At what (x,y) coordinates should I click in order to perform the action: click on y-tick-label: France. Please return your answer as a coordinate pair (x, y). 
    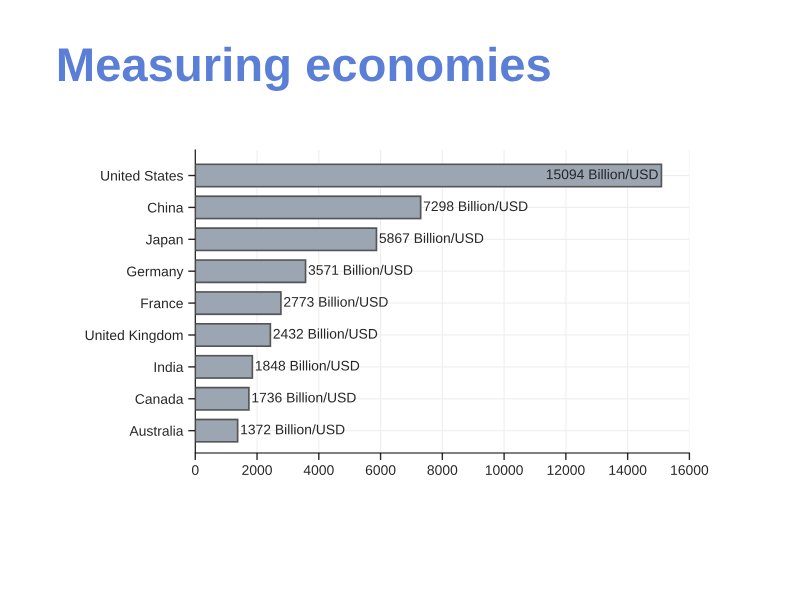
    Looking at the image, I should click on (162, 303).